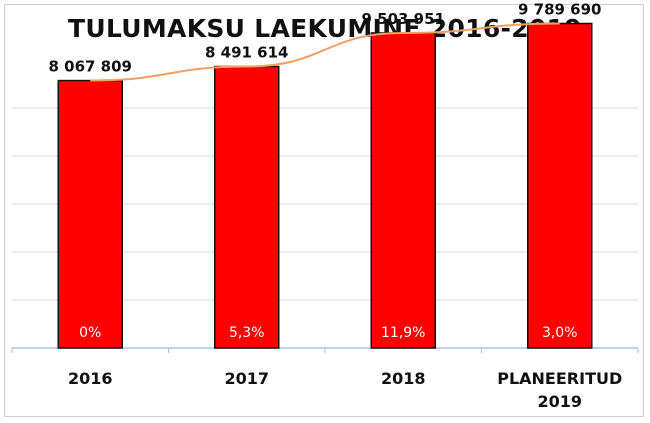 The height and width of the screenshot is (423, 650). Describe the element at coordinates (560, 9) in the screenshot. I see `data-label: 9 789 690` at that location.